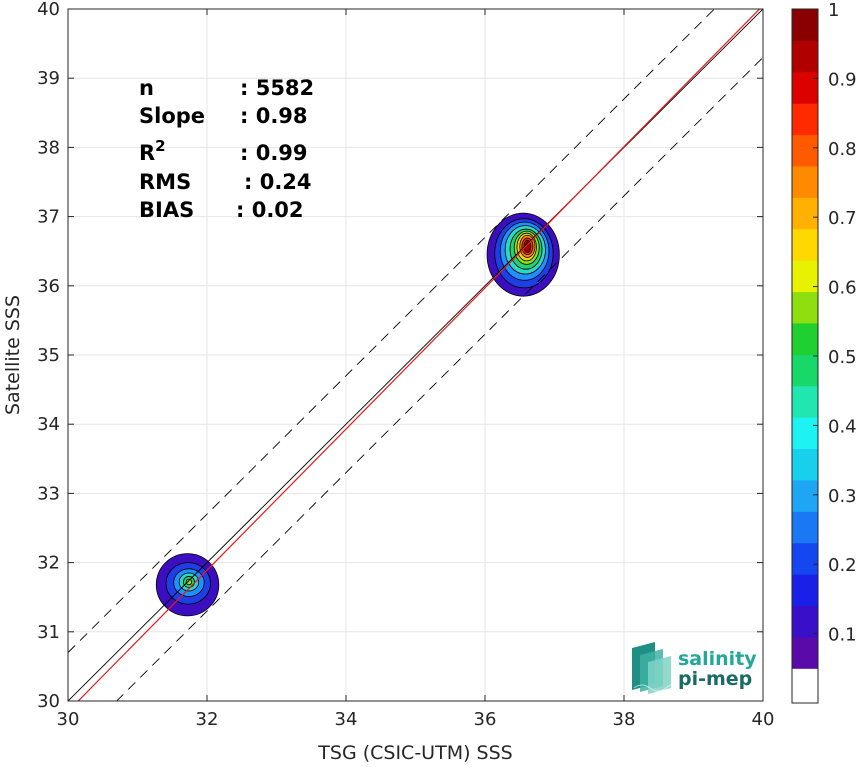  I want to click on density-contour, so click(189, 582).